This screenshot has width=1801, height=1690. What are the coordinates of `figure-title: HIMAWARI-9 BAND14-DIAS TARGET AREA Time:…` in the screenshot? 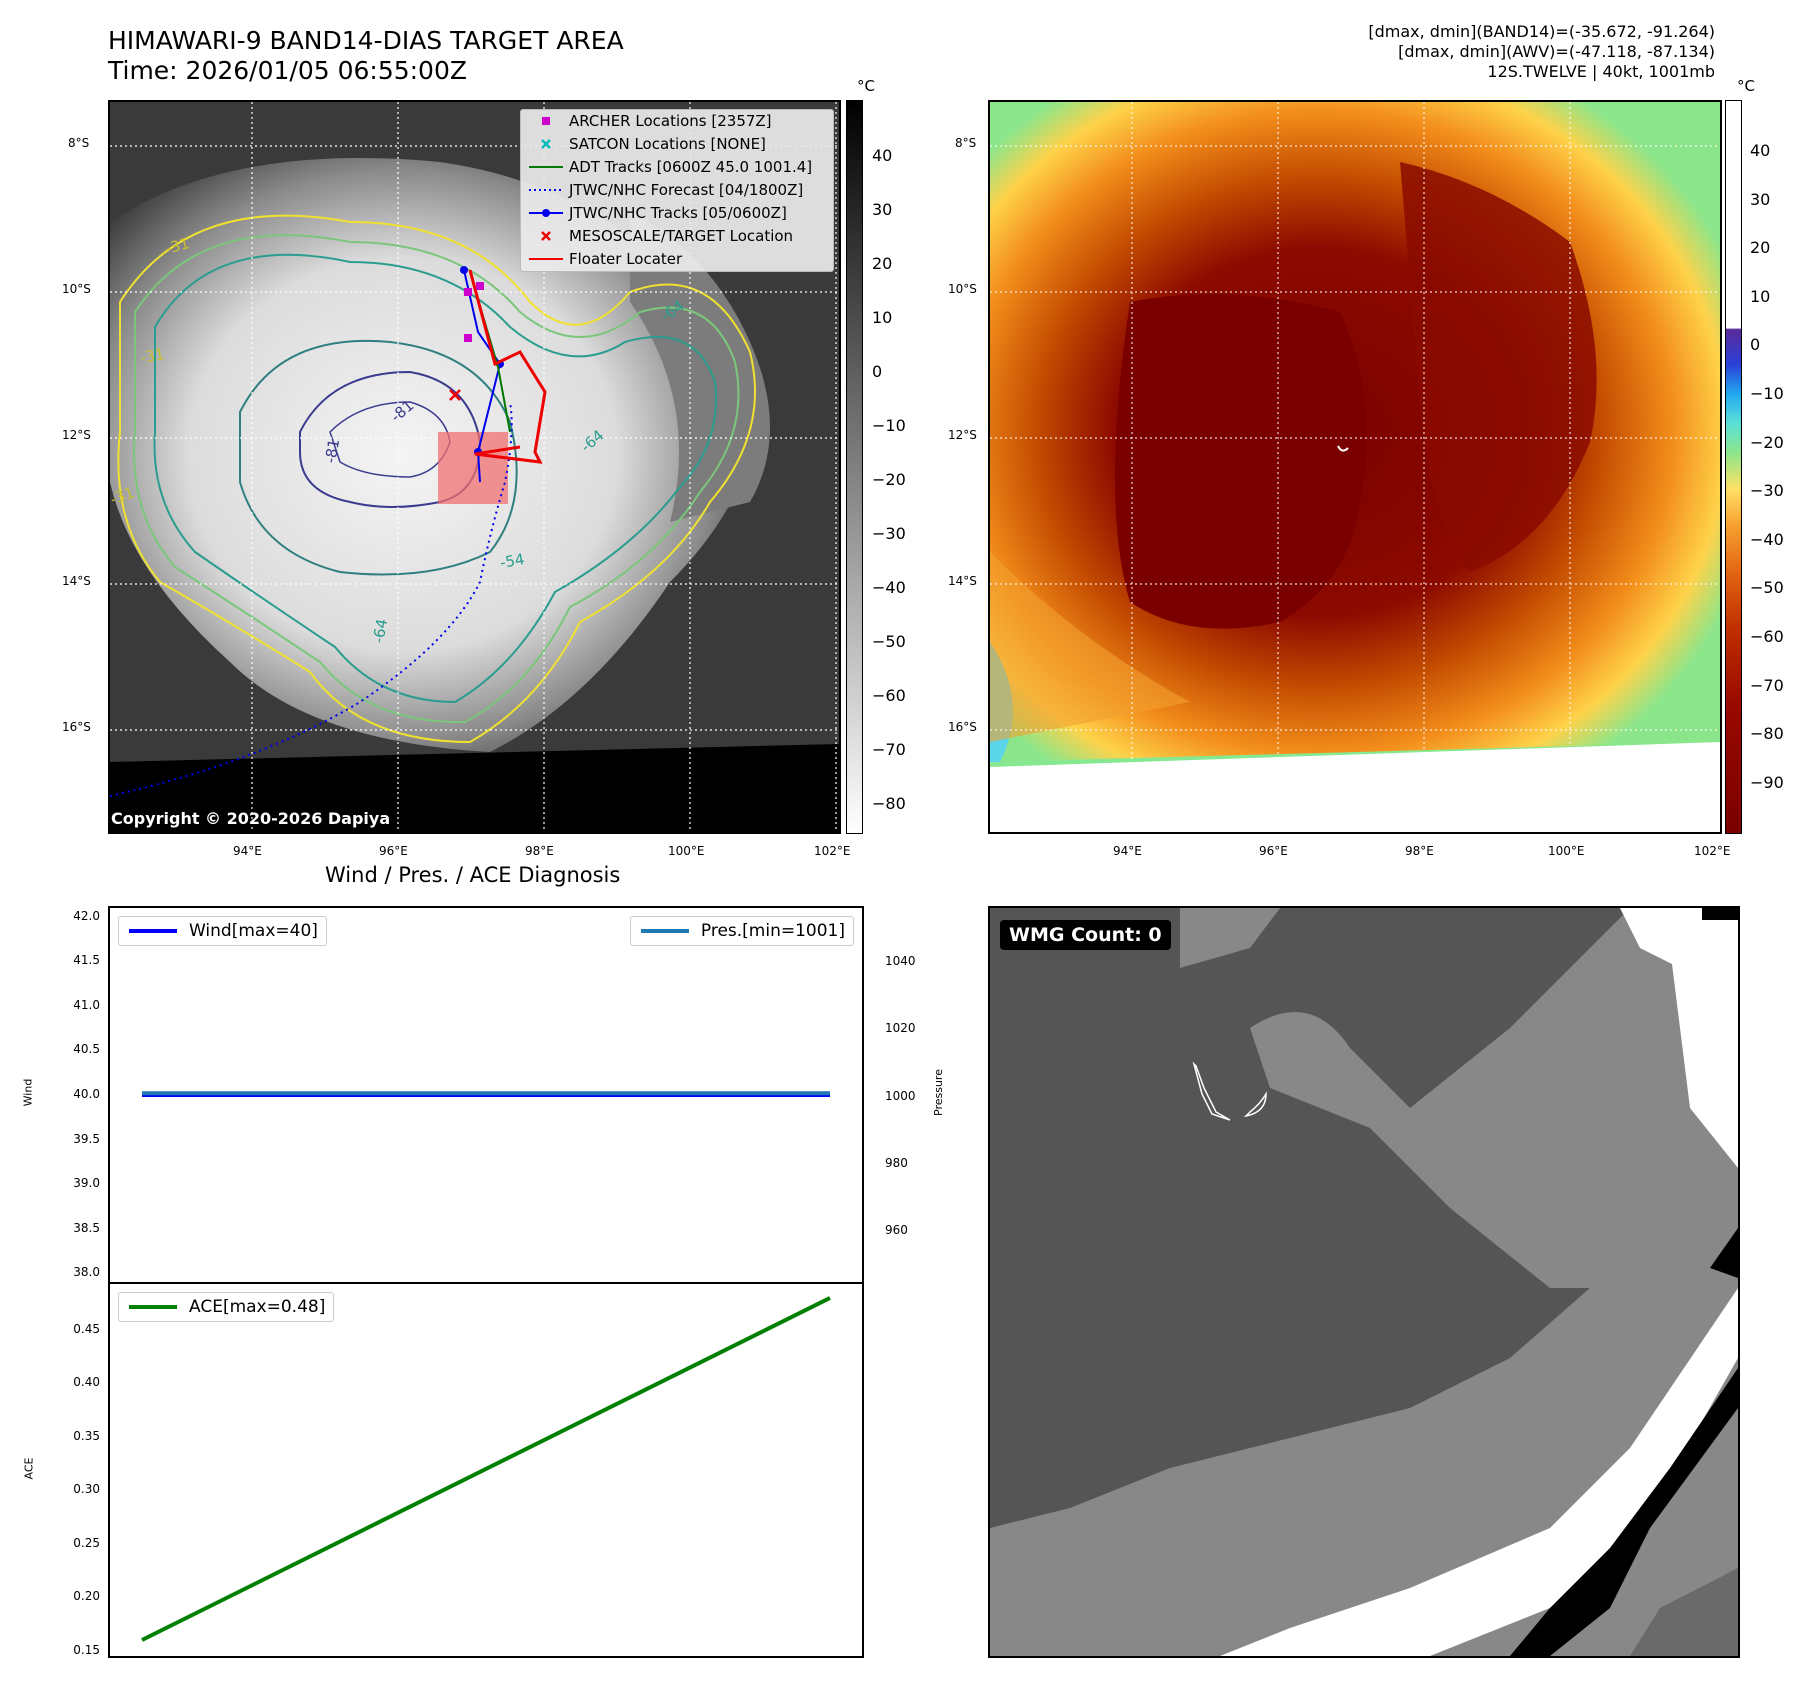 It's located at (366, 56).